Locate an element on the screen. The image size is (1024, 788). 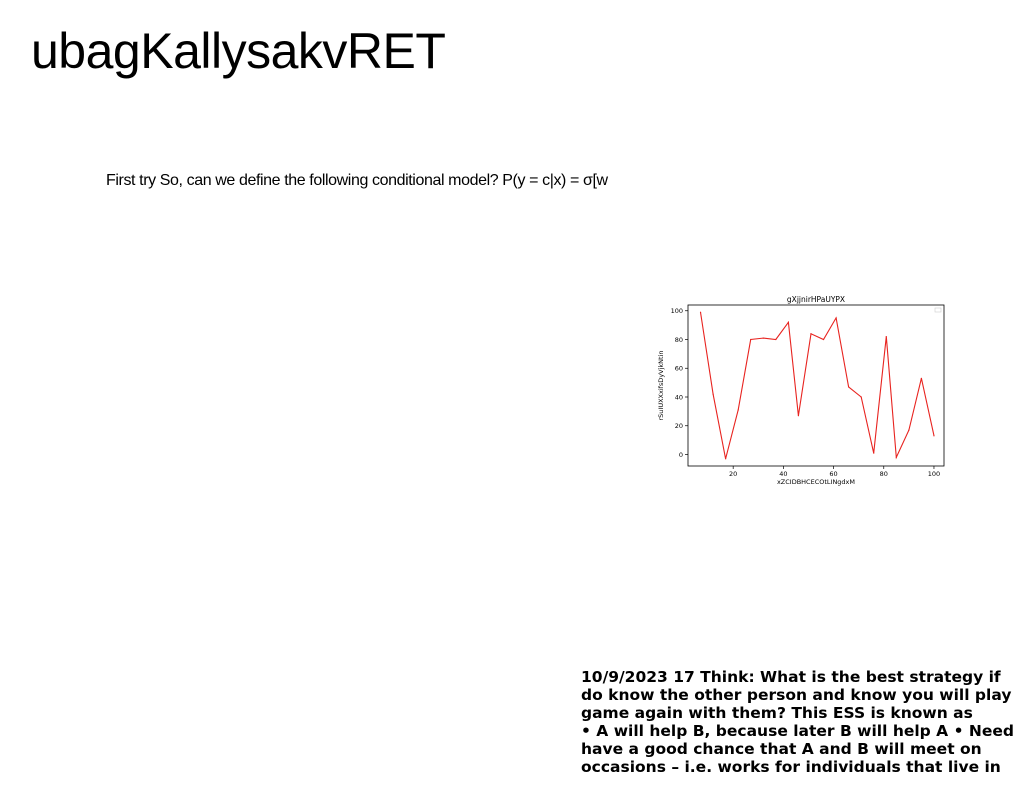
y-axis-label: rSuIUXXxifsDyVjkNtin is located at coordinates (661, 385).